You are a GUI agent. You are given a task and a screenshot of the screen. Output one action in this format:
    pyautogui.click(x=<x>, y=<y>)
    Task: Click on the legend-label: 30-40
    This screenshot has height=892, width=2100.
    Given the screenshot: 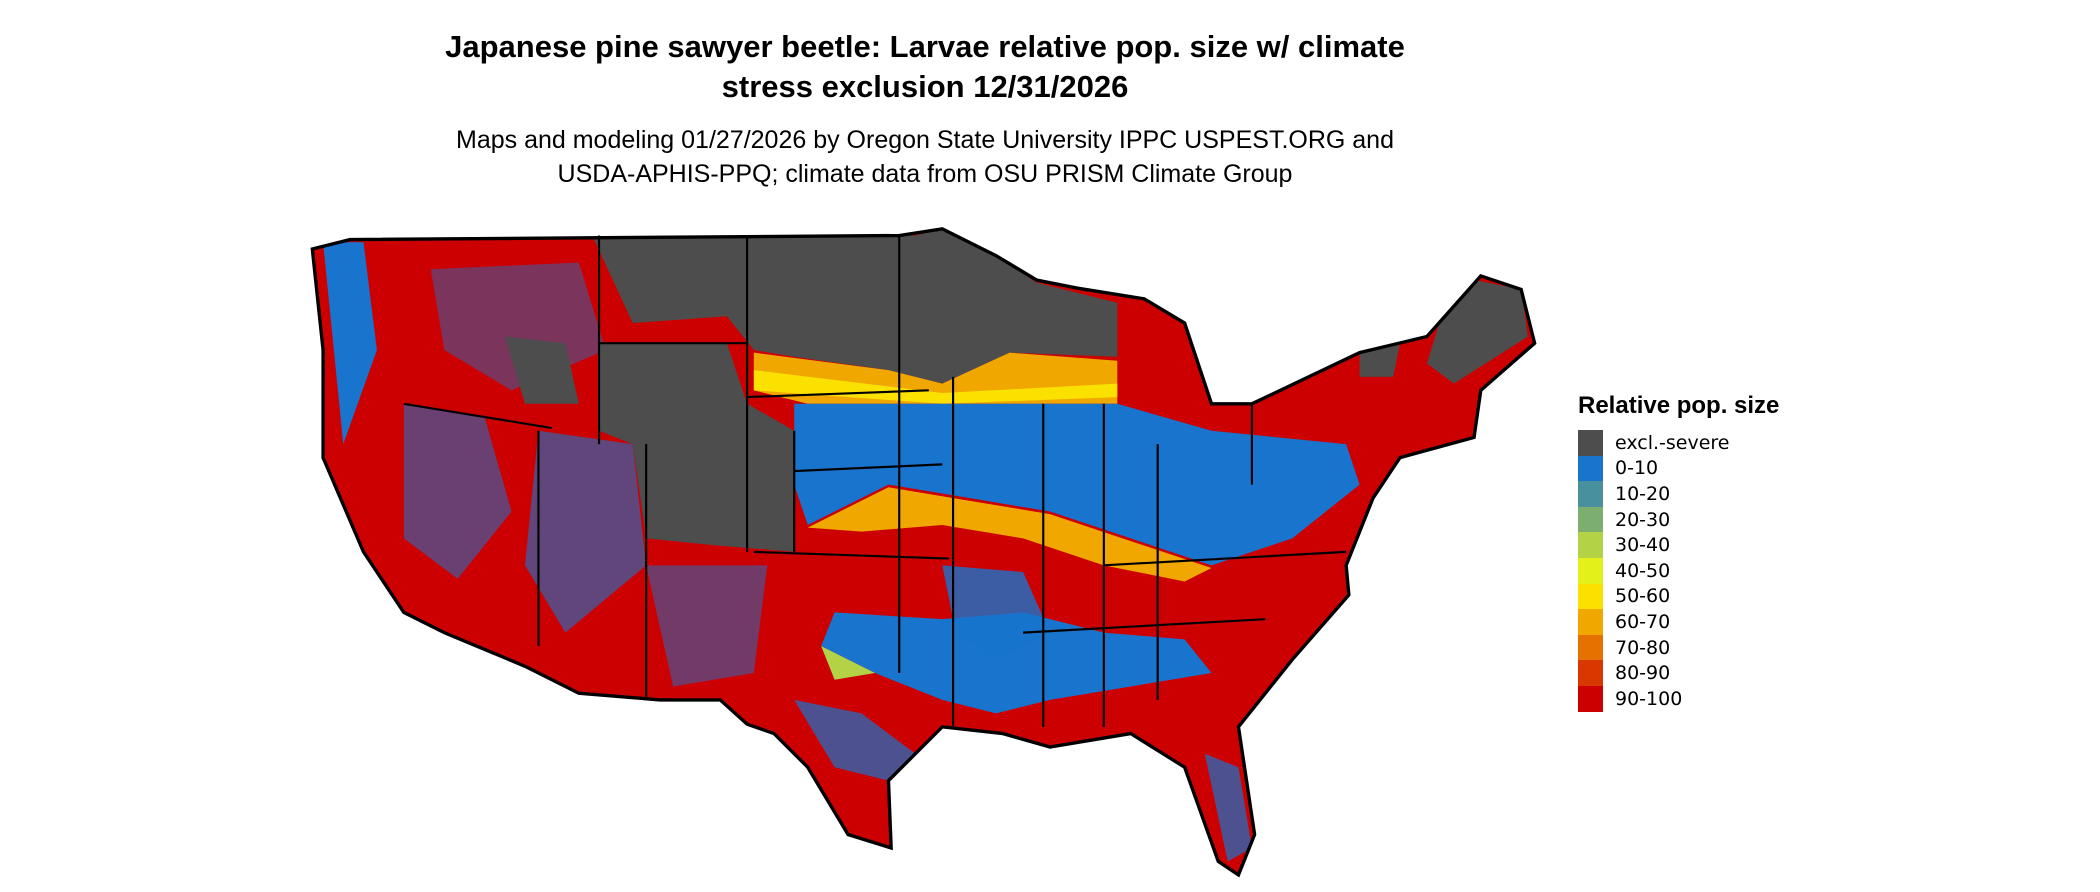 What is the action you would take?
    pyautogui.click(x=1643, y=545)
    